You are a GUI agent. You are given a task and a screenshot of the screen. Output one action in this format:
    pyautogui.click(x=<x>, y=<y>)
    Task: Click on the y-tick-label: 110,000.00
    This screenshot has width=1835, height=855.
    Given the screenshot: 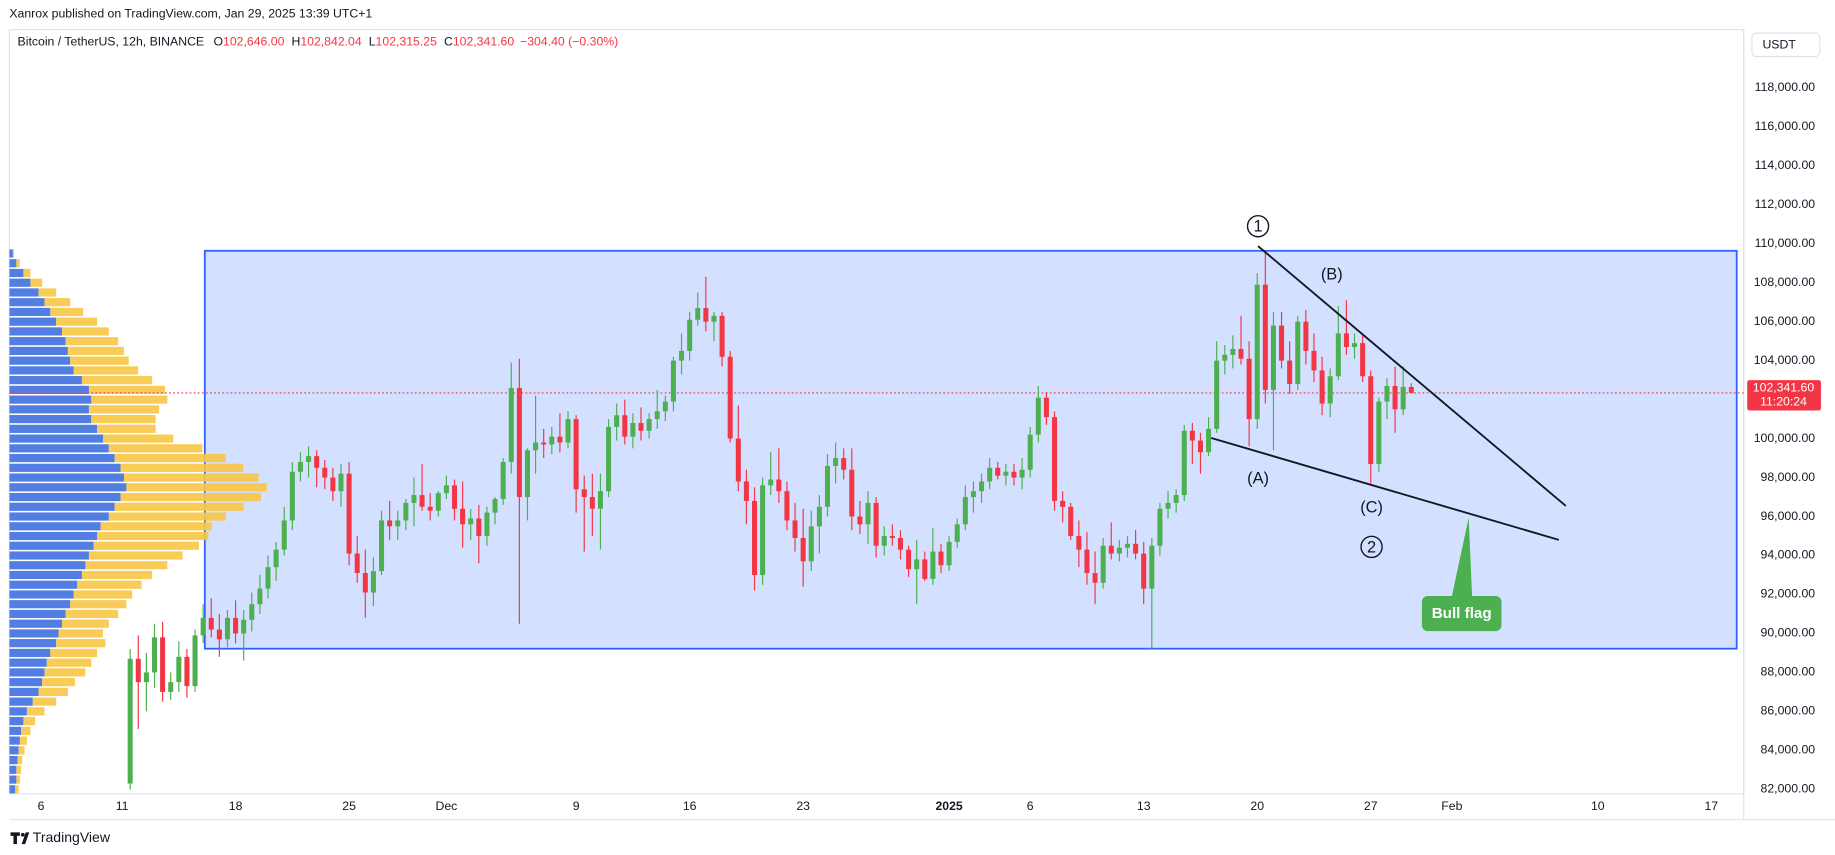 What is the action you would take?
    pyautogui.click(x=1785, y=243)
    